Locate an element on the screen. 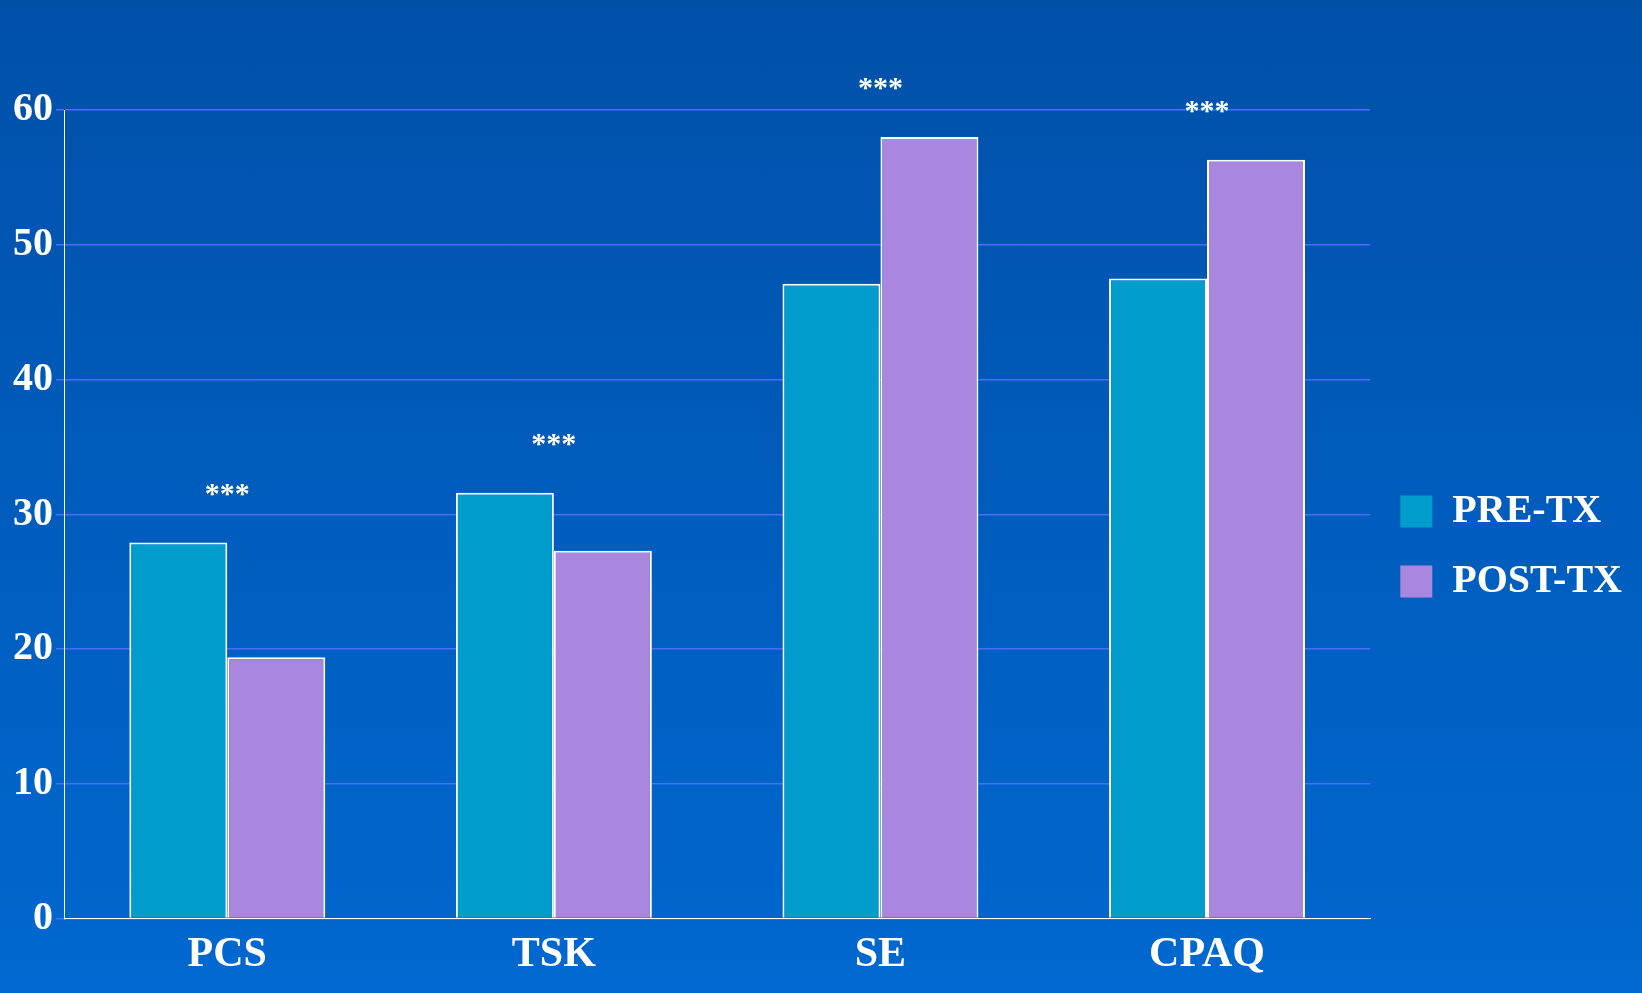 The width and height of the screenshot is (1642, 993). y-tick-label: 10 is located at coordinates (33, 781).